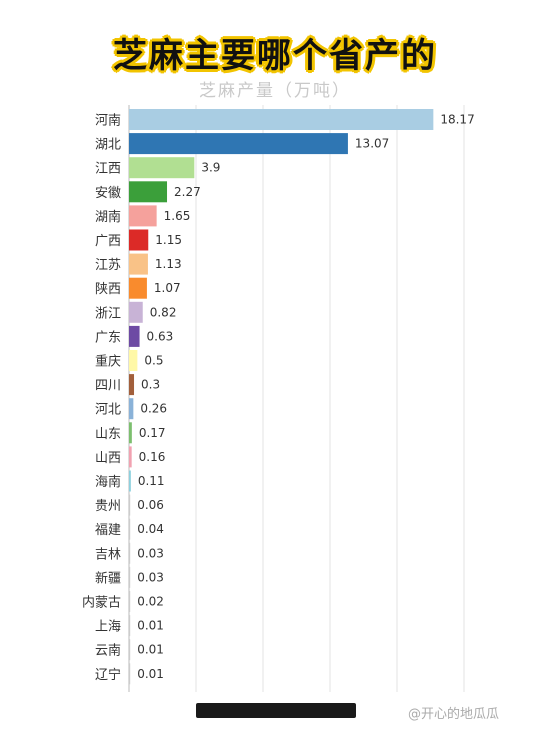  I want to click on data-label: 0.16, so click(152, 457).